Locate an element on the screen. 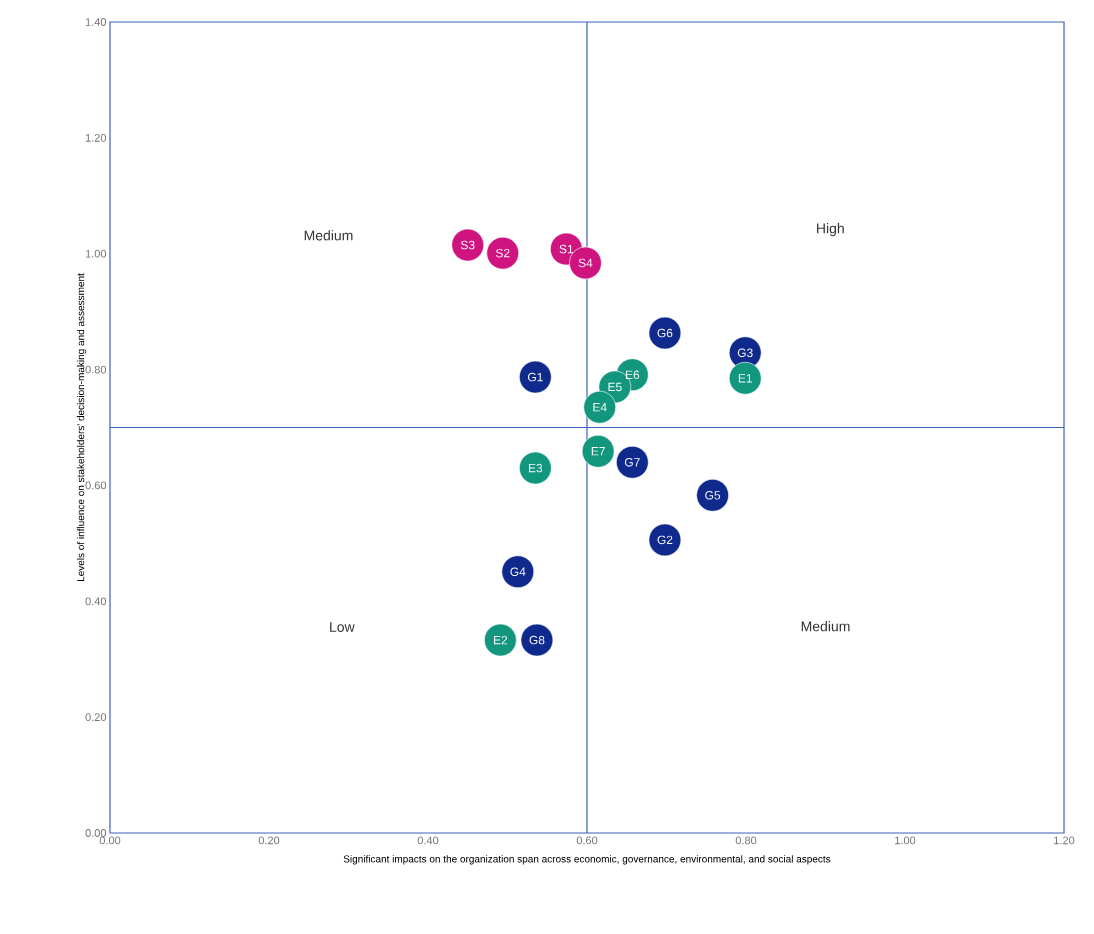  y-tick-label: 1.40 is located at coordinates (96, 22).